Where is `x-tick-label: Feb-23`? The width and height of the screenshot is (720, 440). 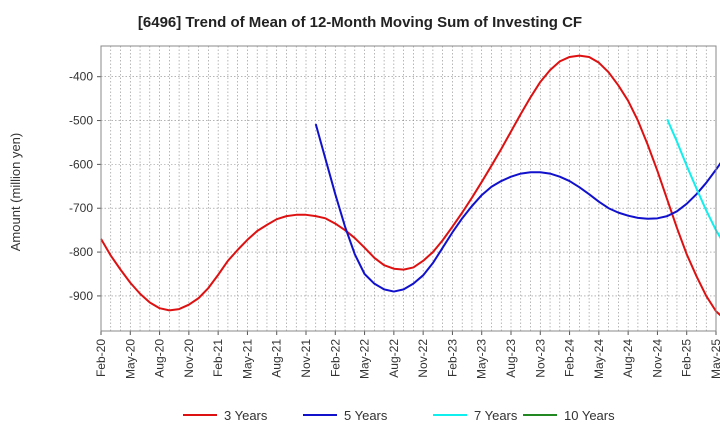
x-tick-label: Feb-23 is located at coordinates (452, 358).